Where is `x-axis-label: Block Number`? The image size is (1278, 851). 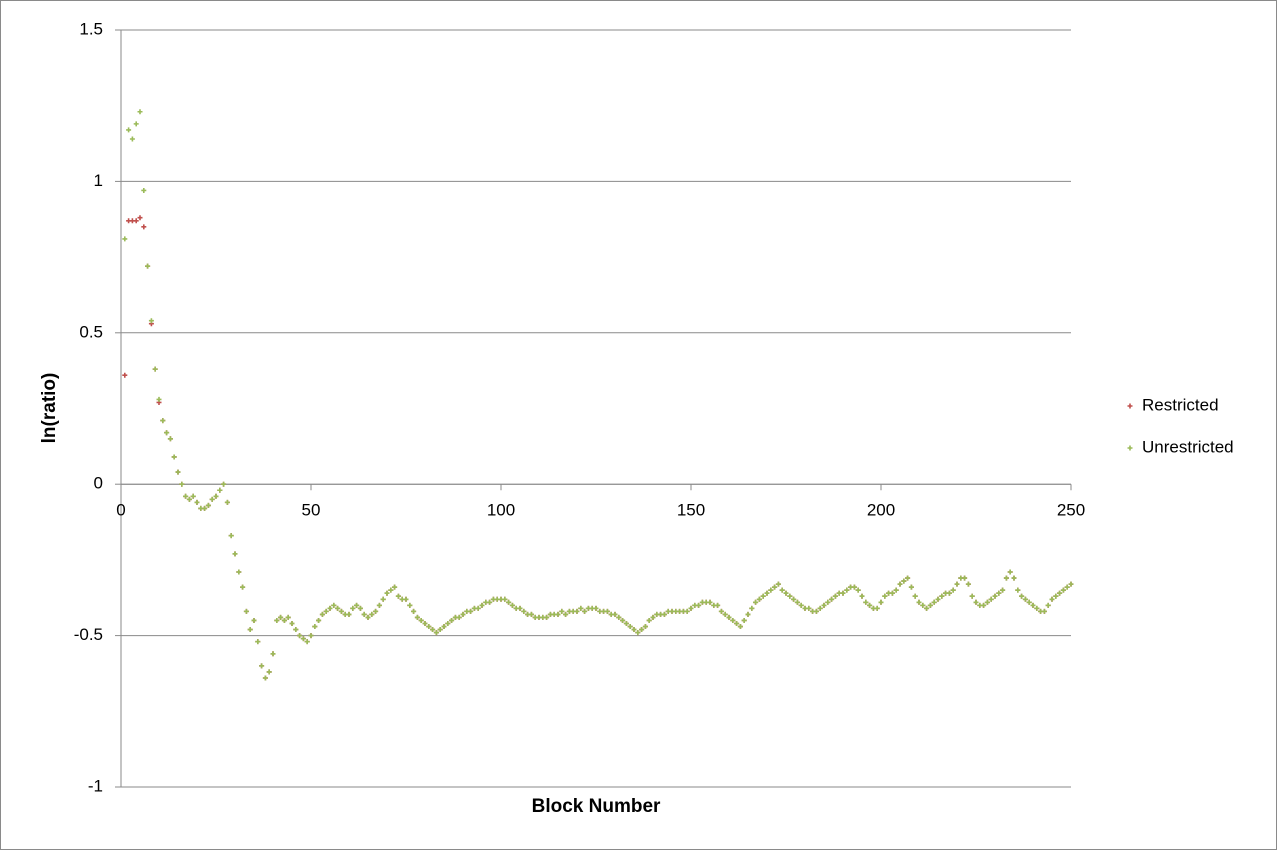
x-axis-label: Block Number is located at coordinates (596, 806).